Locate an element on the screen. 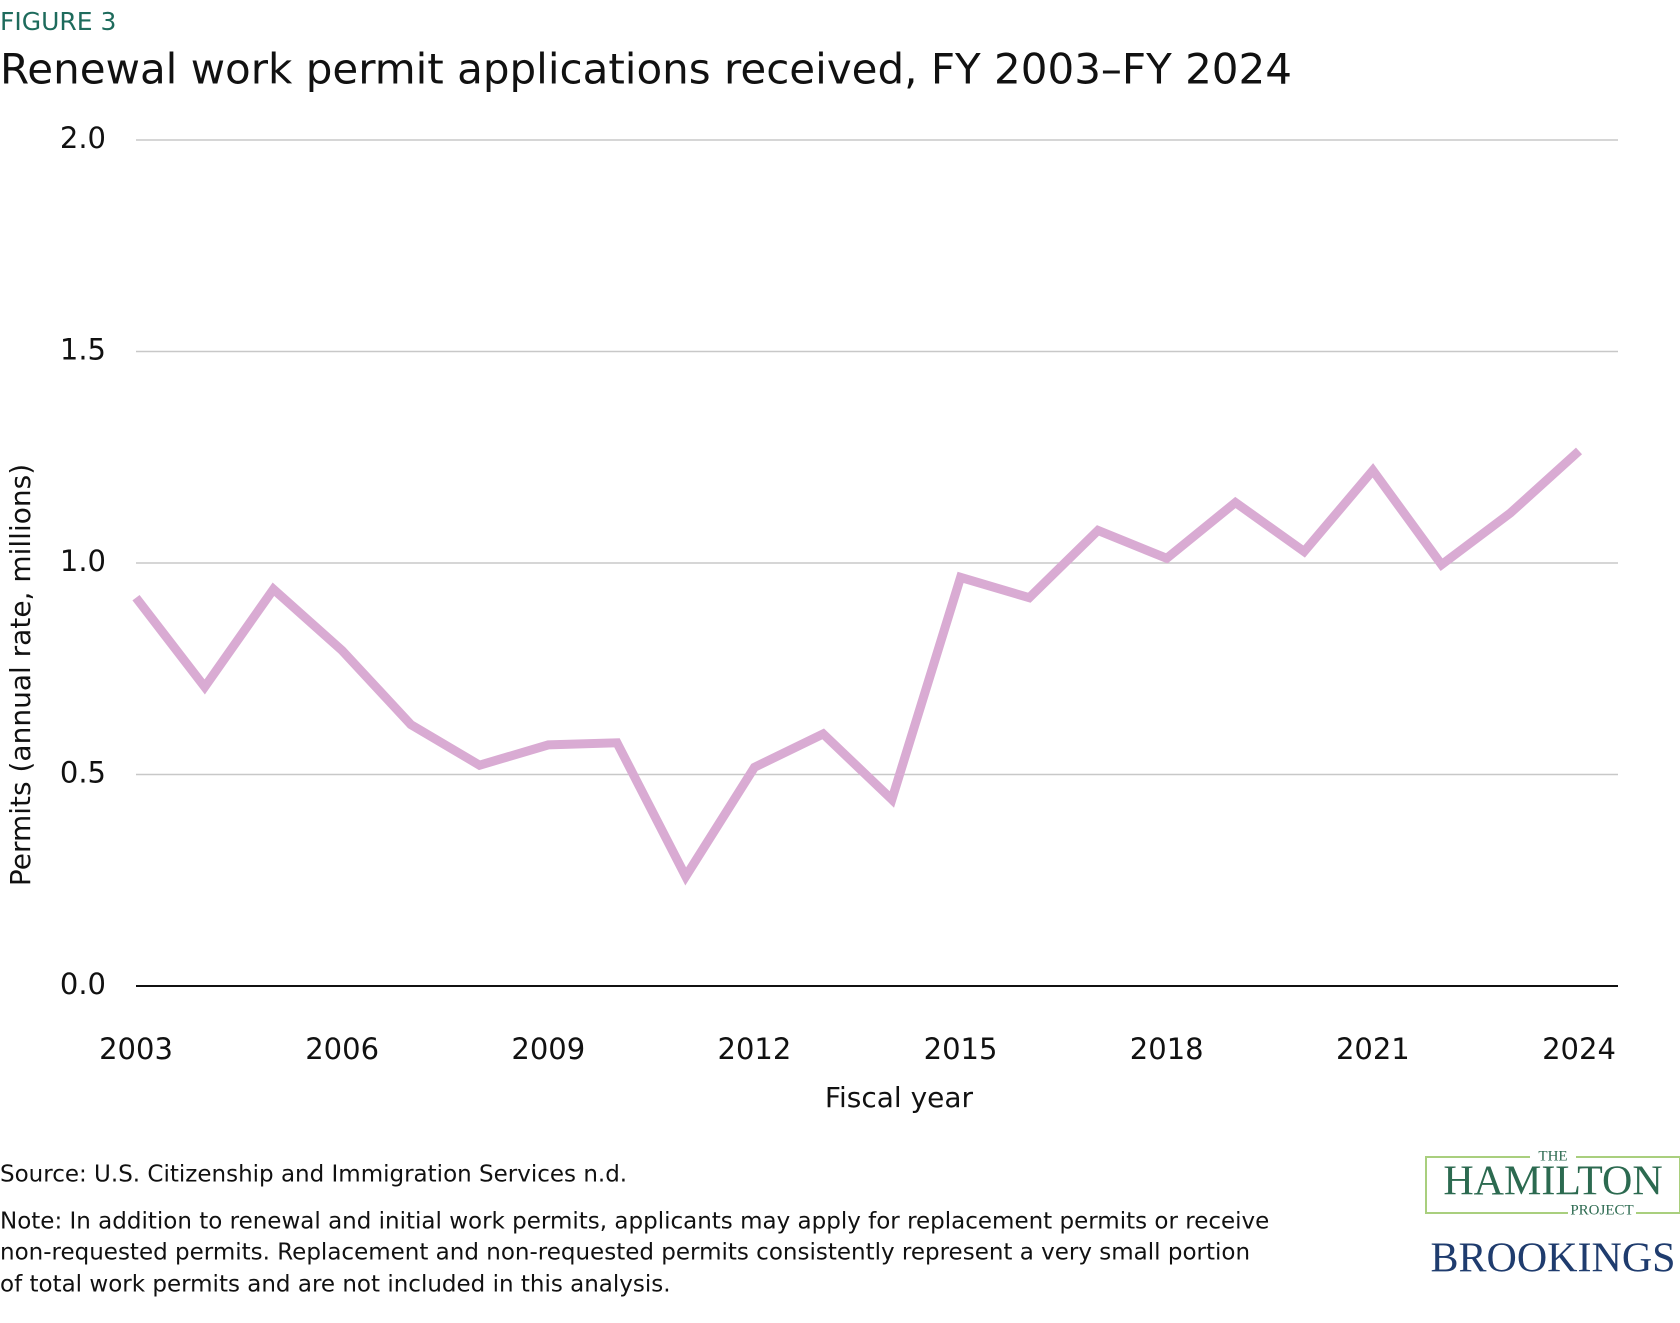  x-tick-label: 2003 is located at coordinates (136, 1049).